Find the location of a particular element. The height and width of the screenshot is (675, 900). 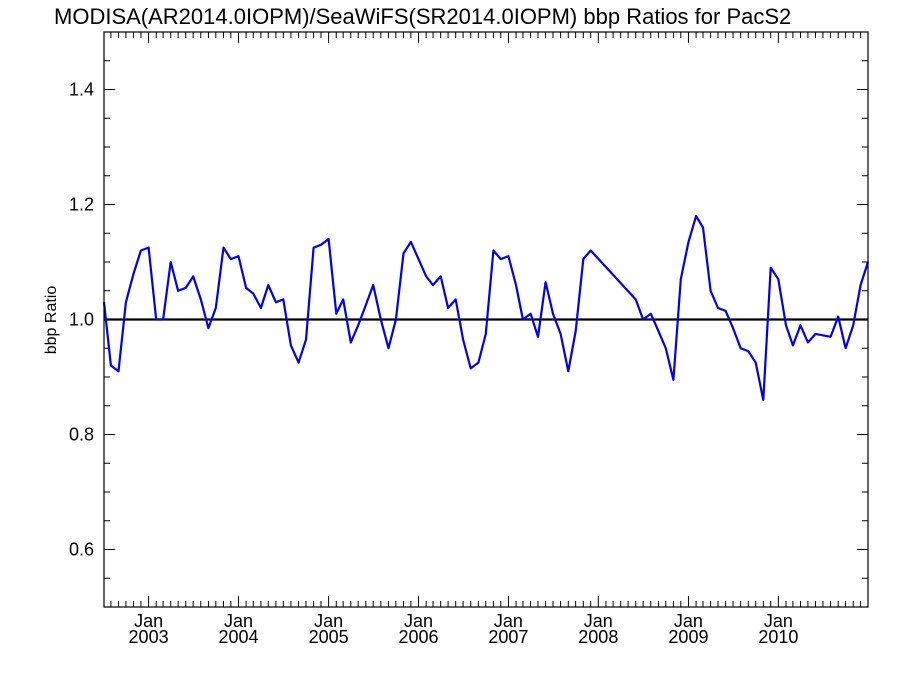

x-tick-year-label: 2004 is located at coordinates (238, 637).